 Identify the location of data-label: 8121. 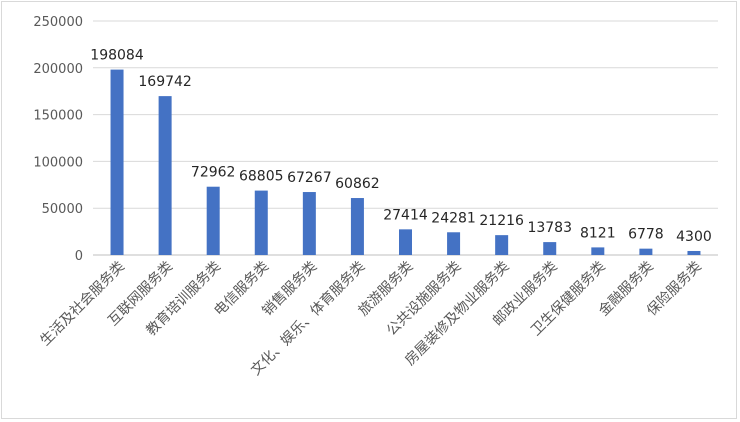
(598, 233).